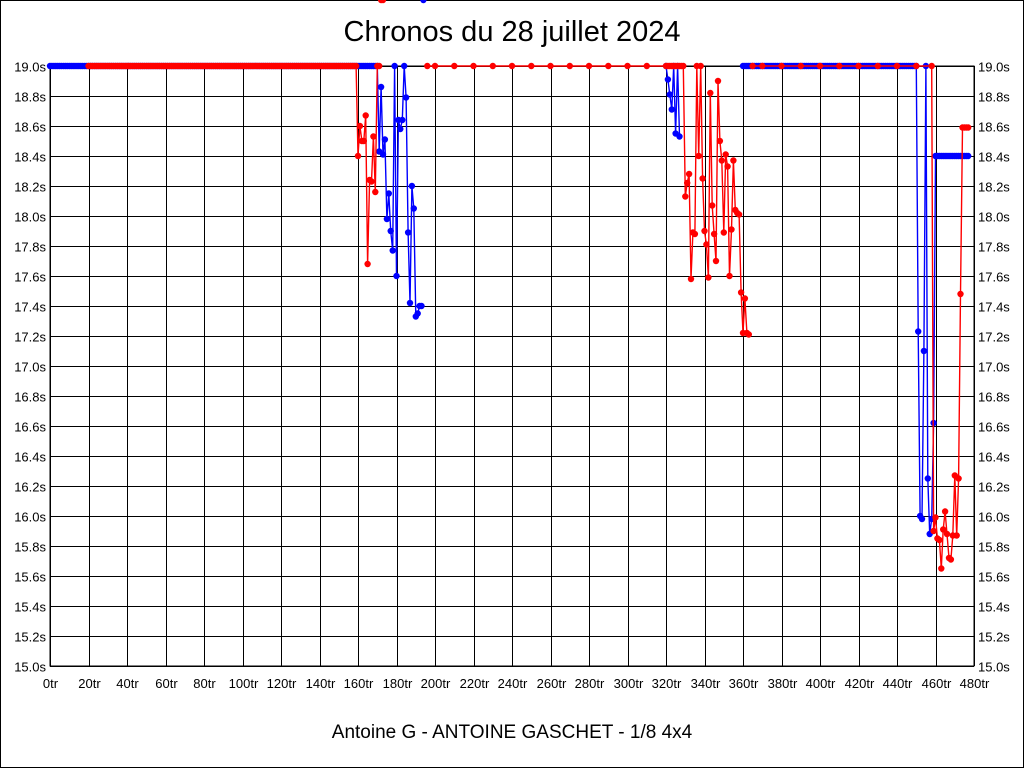 This screenshot has width=1024, height=768. Describe the element at coordinates (204, 683) in the screenshot. I see `x-tick-label: 80tr` at that location.